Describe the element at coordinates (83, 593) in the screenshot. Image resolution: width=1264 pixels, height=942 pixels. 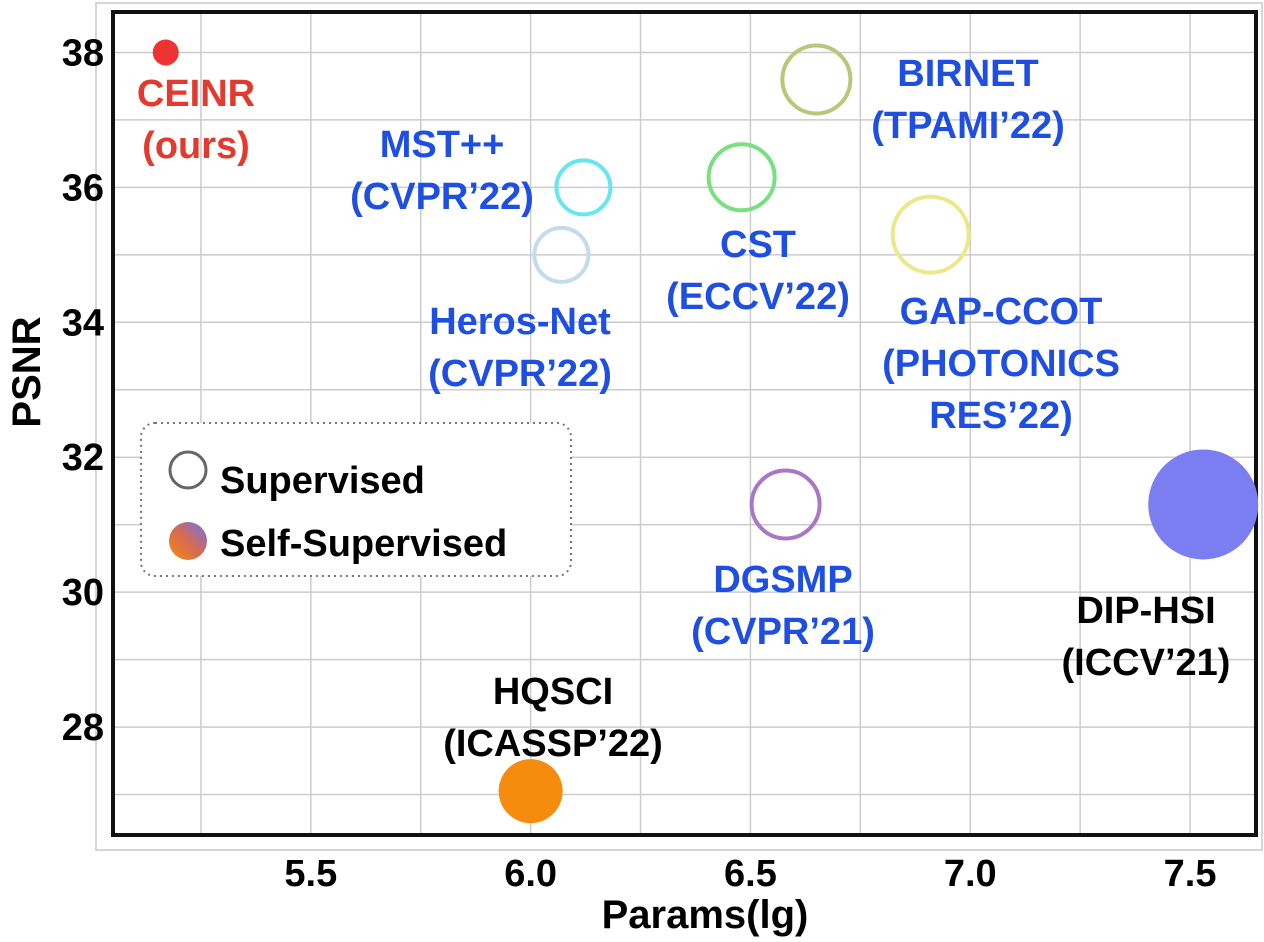
I see `y-tick-label: 30` at that location.